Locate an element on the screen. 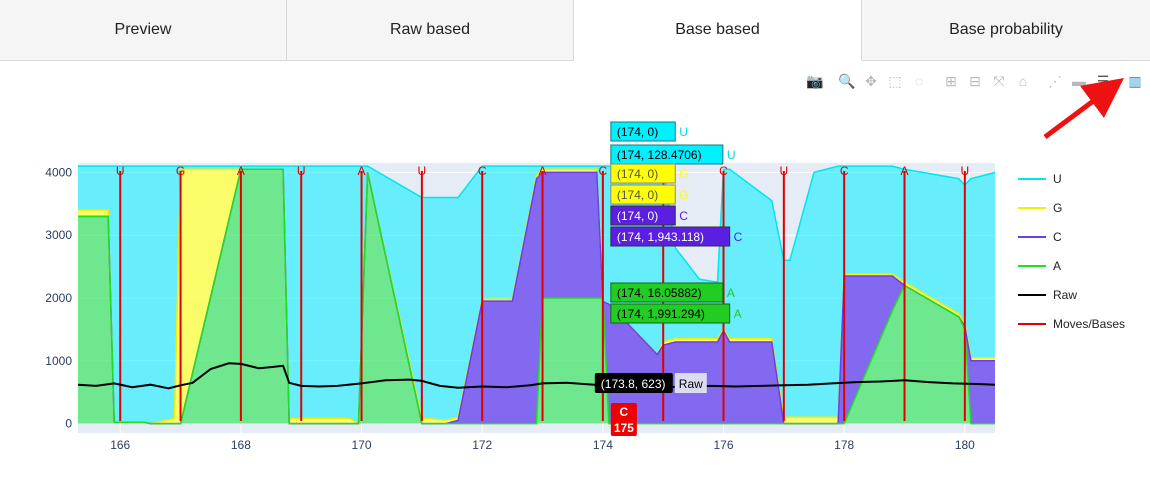 This screenshot has width=1150, height=502. tab-base-probability: Base probability is located at coordinates (1006, 30).